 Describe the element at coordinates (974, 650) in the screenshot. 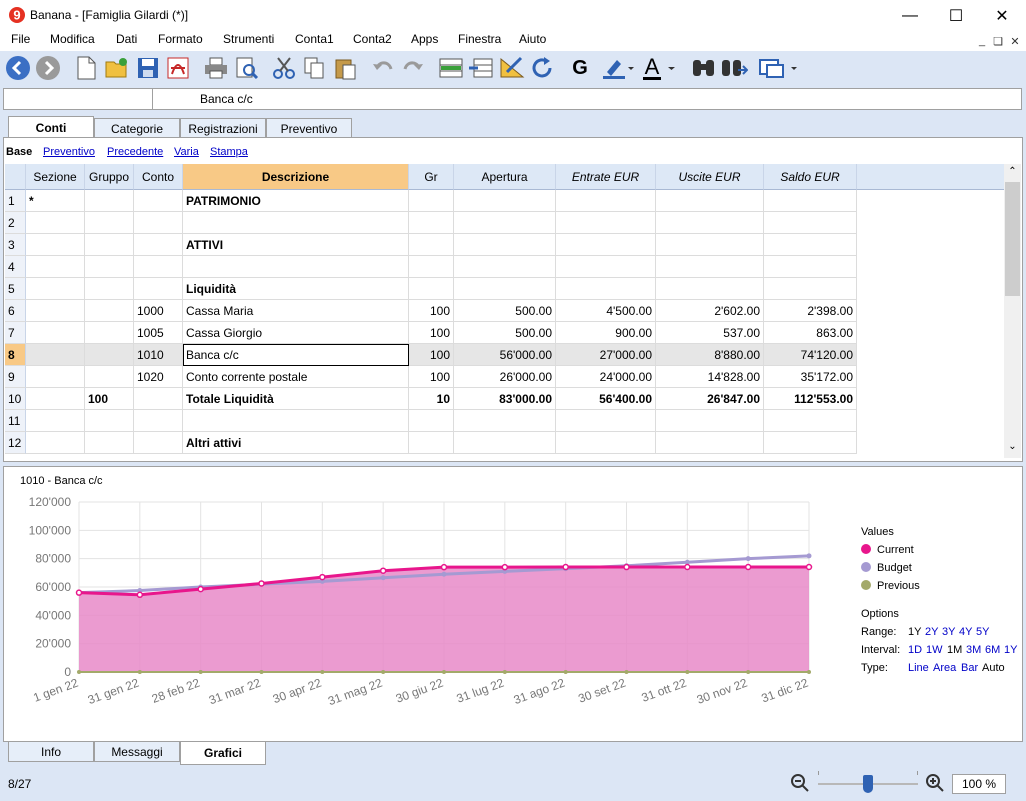

I see `interval-option-3m: 3M` at that location.